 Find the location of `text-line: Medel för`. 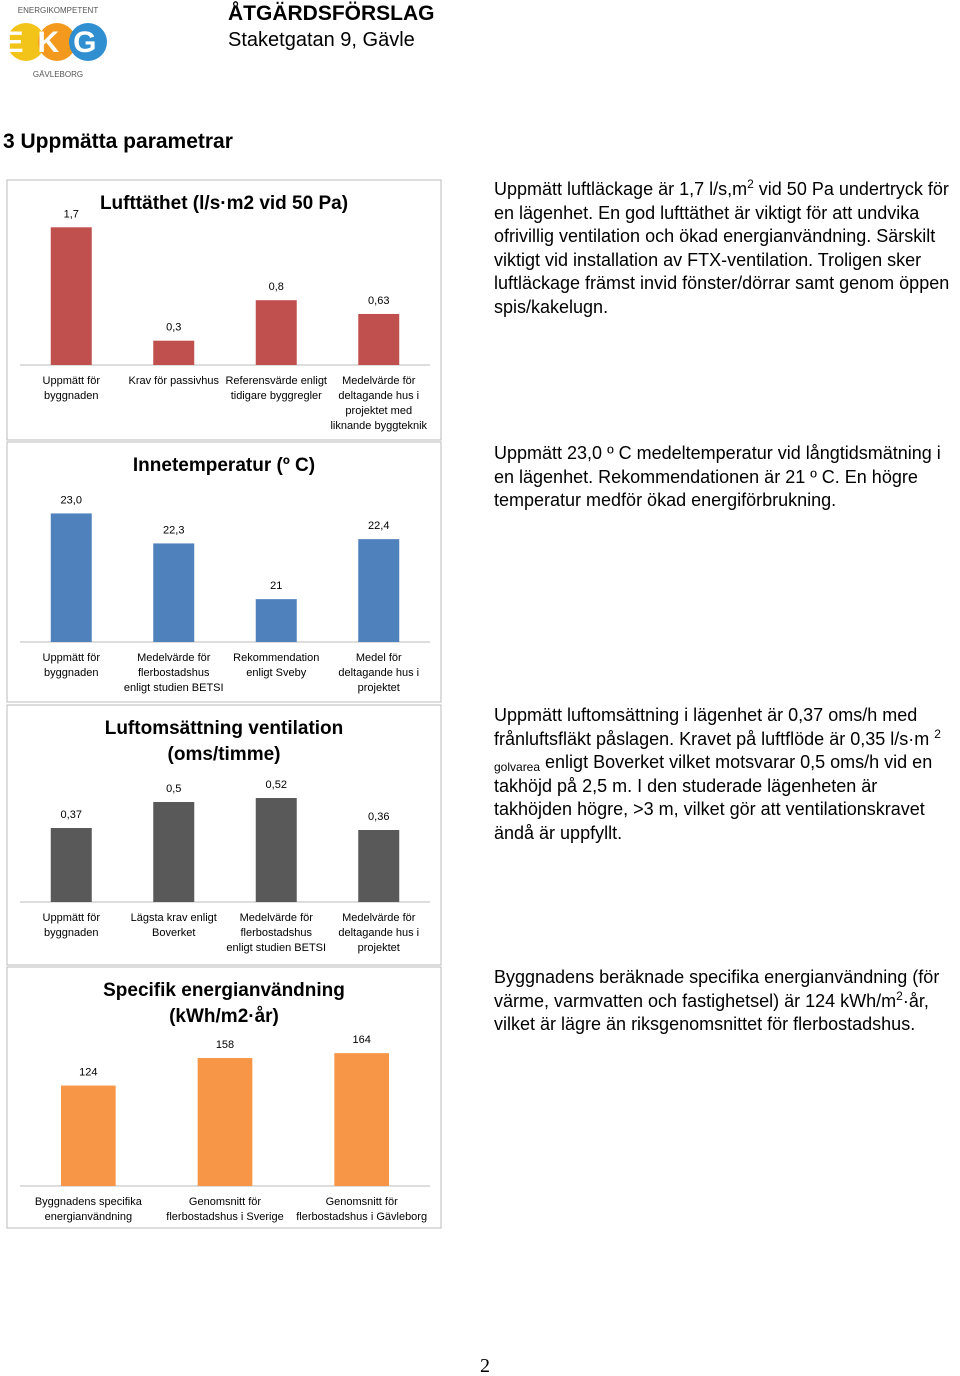

text-line: Medel för is located at coordinates (379, 658).